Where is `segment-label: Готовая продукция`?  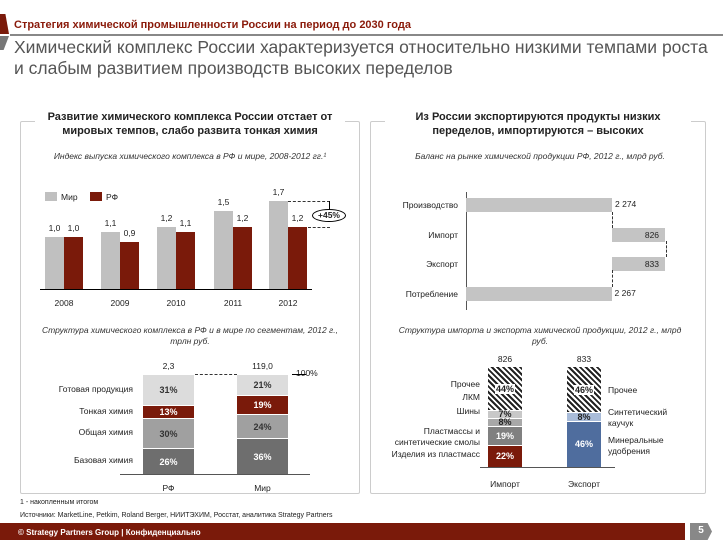
segment-label: Готовая продукция is located at coordinates (95, 388).